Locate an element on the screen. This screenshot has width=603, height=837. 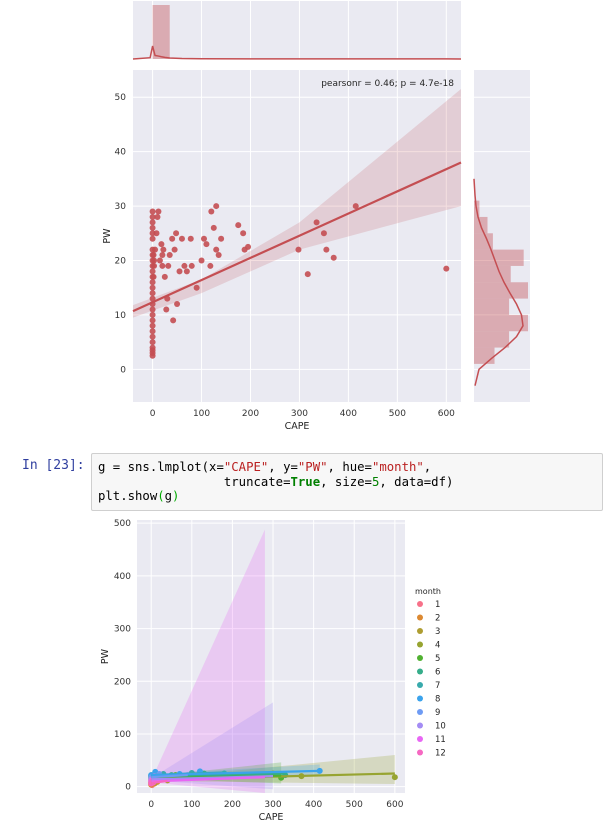
legend-label-month-6: 6 is located at coordinates (437, 673).